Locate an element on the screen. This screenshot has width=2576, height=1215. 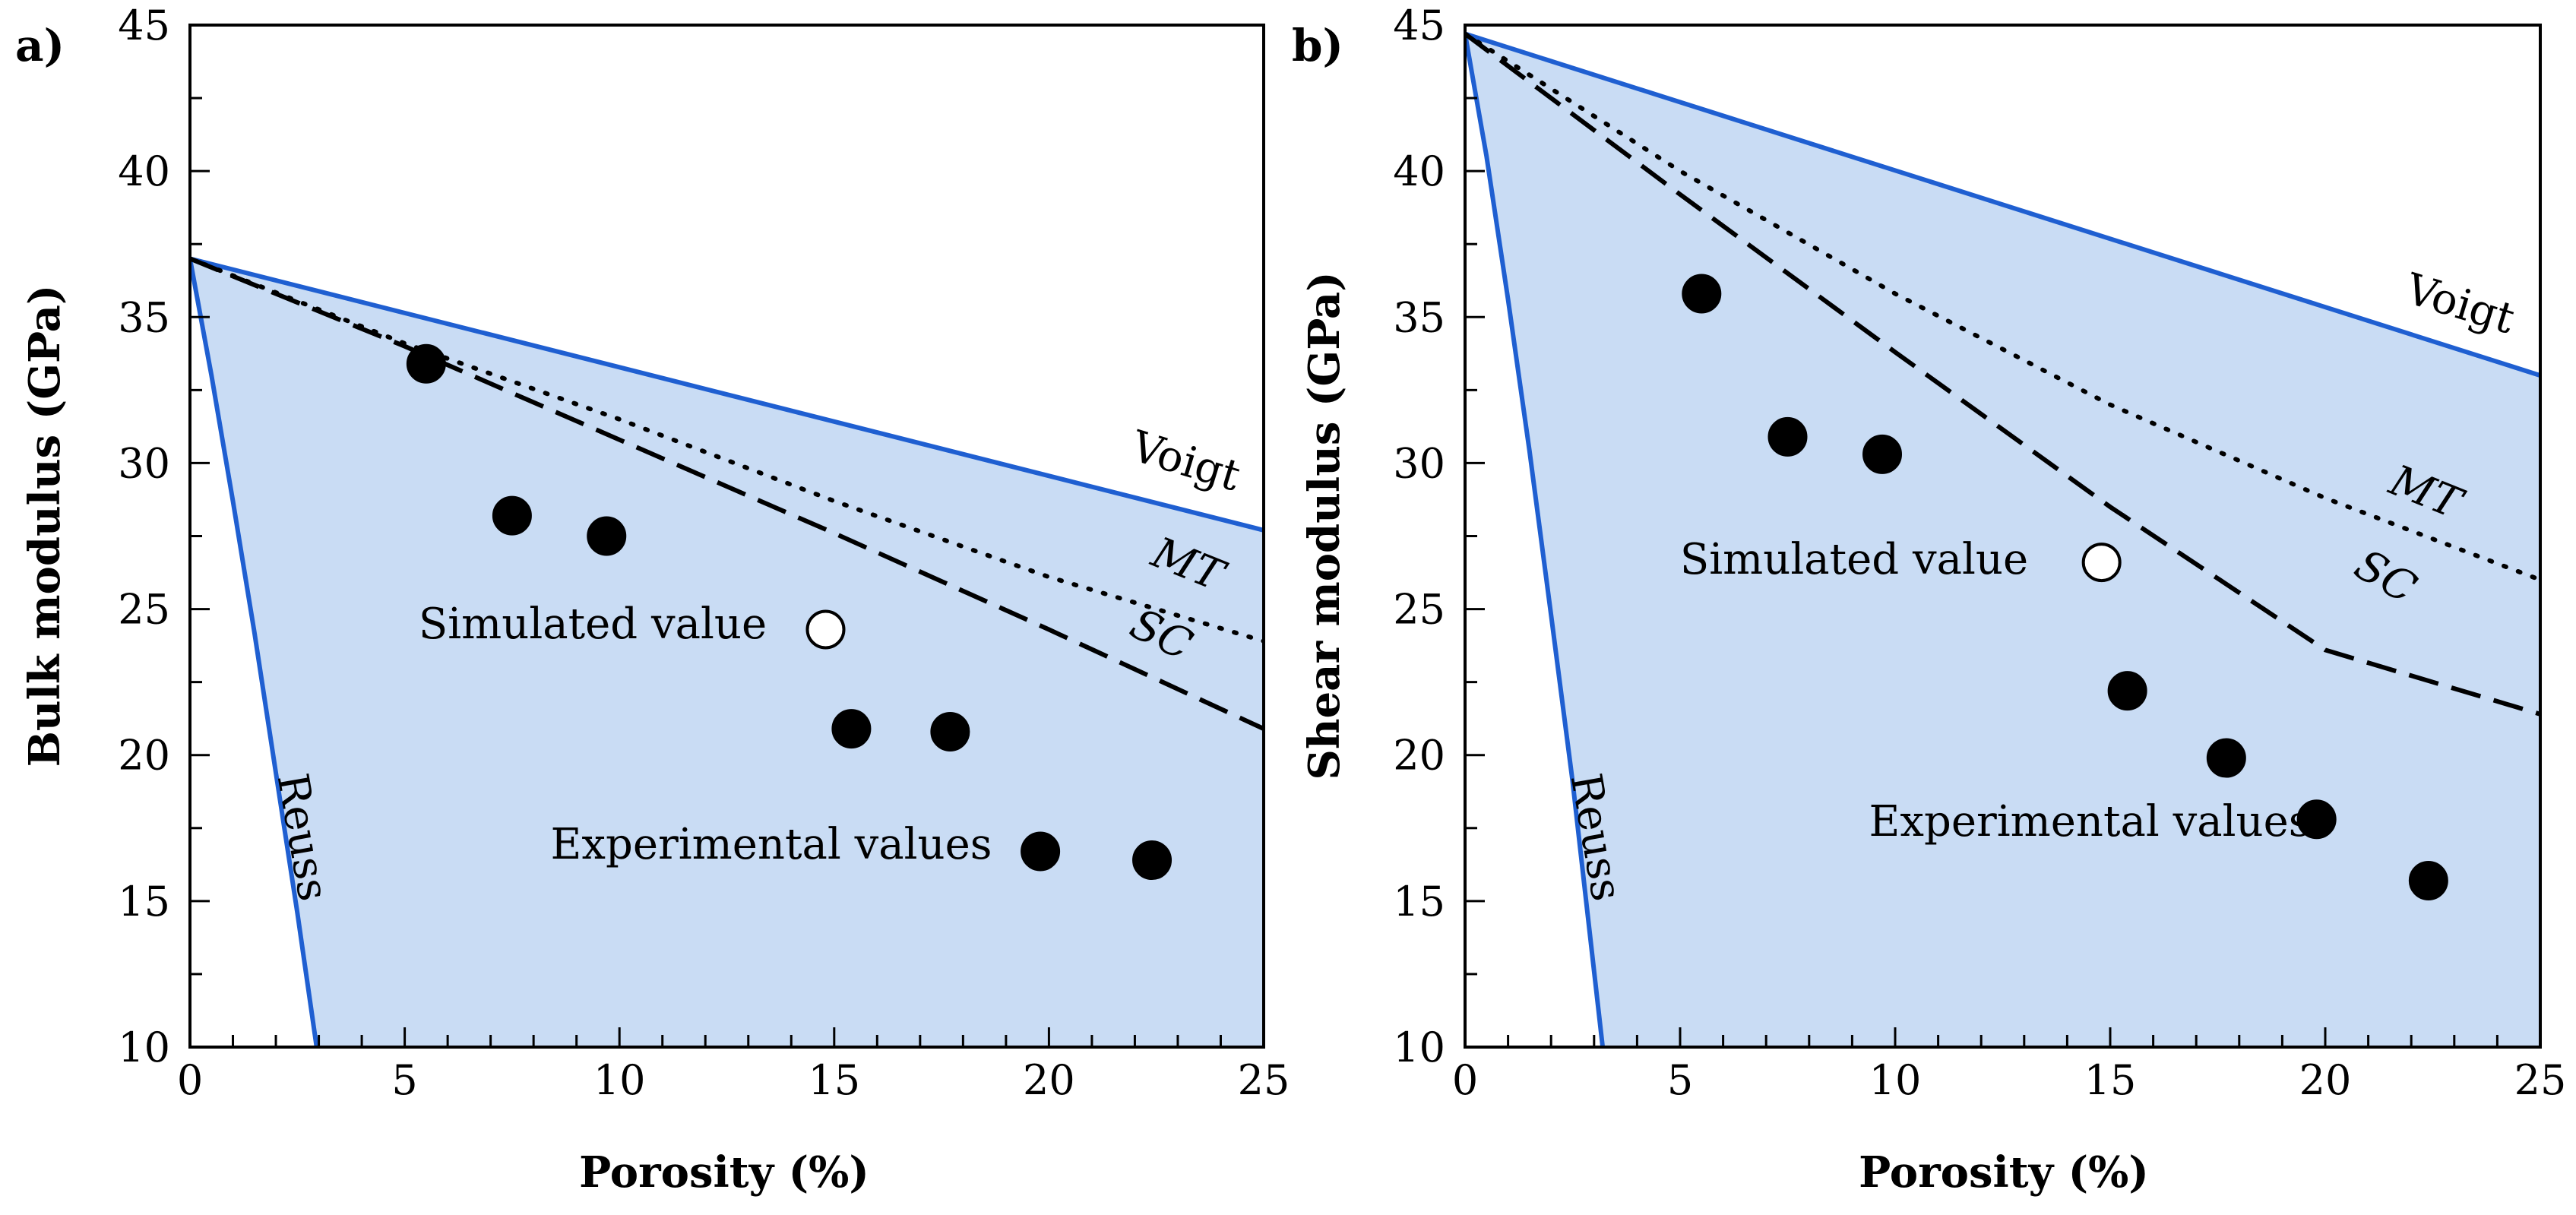
panel-b-x-axis-title: Porosity (%) is located at coordinates (2004, 1172).